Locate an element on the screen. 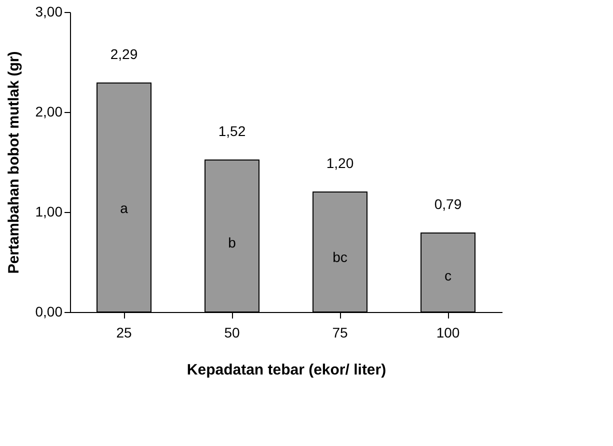 This screenshot has height=446, width=613. y-tick-label: 1,00 is located at coordinates (49, 212).